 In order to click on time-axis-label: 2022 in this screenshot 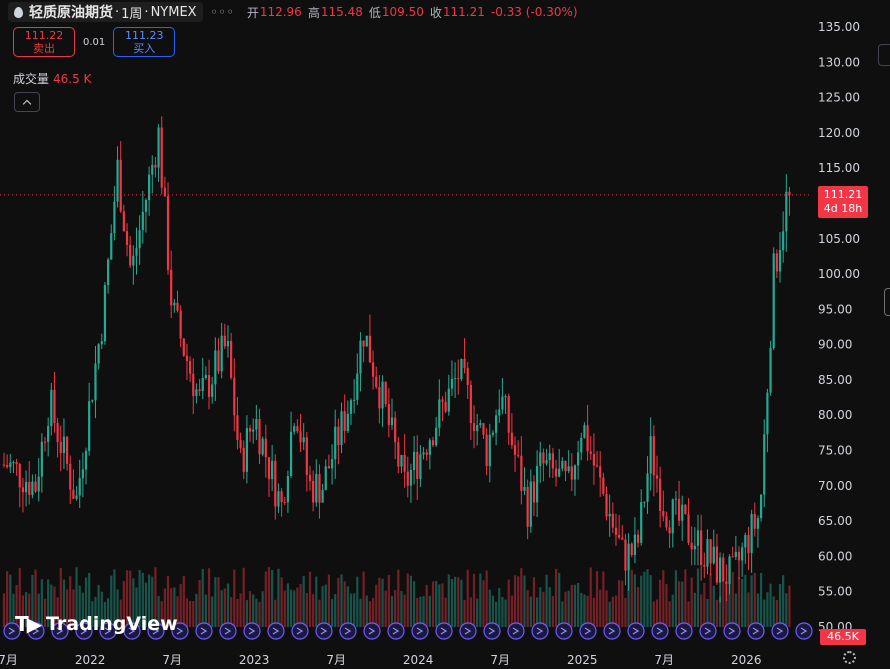, I will do `click(90, 660)`.